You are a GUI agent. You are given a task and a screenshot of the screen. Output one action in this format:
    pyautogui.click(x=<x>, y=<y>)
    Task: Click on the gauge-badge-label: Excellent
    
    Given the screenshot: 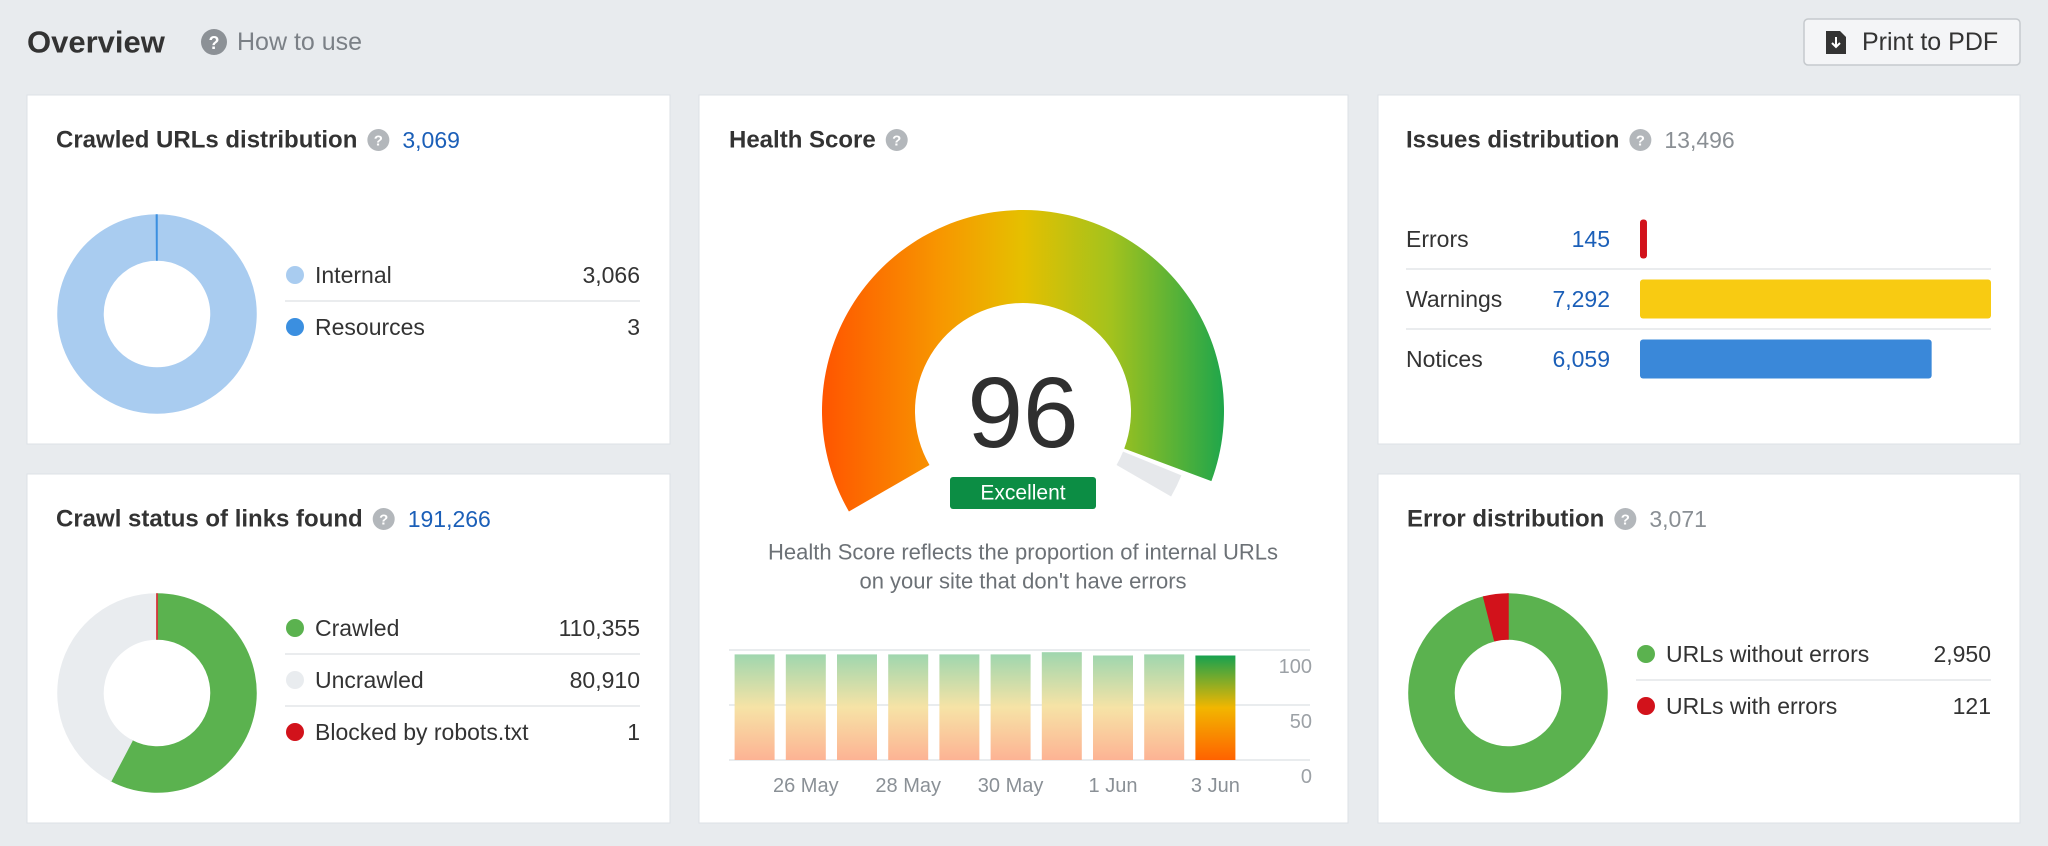 What is the action you would take?
    pyautogui.click(x=1022, y=493)
    